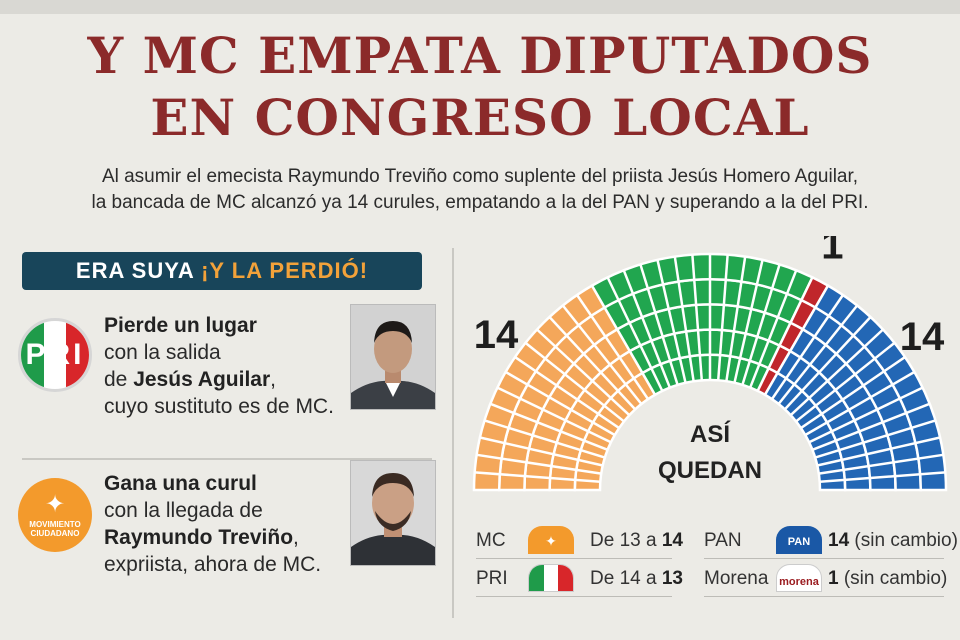  What do you see at coordinates (219, 406) in the screenshot?
I see `pri-story-line-4: cuyo sustituto es de MC.` at bounding box center [219, 406].